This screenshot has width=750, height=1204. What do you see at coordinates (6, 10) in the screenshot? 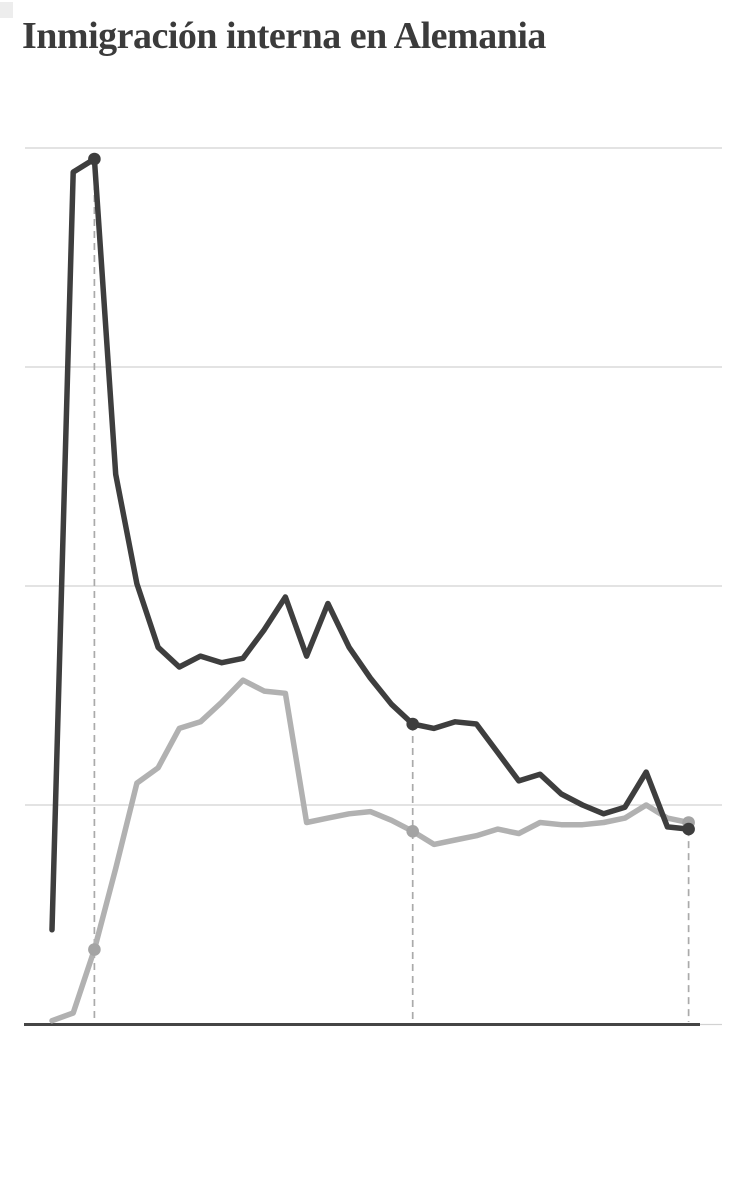
I see `cropped-ui-fragment` at bounding box center [6, 10].